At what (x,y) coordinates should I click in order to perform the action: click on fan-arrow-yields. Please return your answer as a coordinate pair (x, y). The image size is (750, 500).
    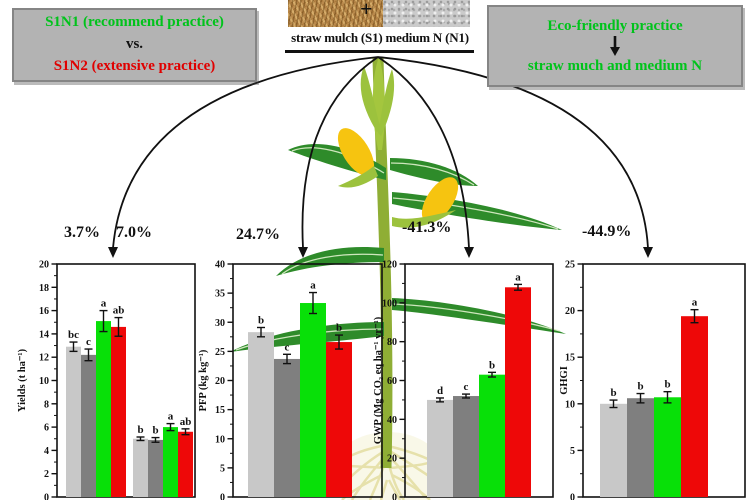
    Looking at the image, I should click on (245, 152).